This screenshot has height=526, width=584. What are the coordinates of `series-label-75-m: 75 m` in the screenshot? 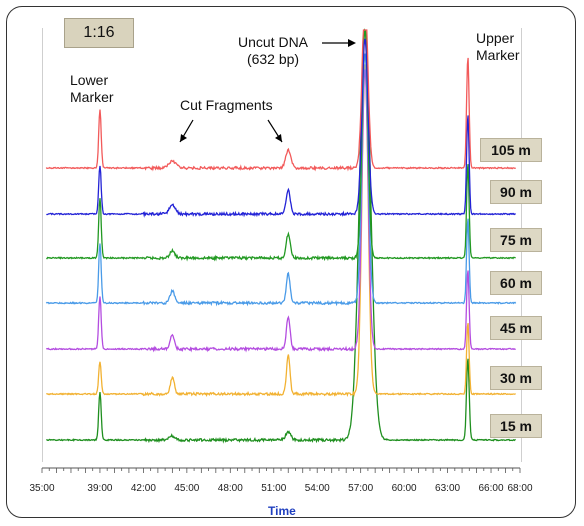 It's located at (516, 240).